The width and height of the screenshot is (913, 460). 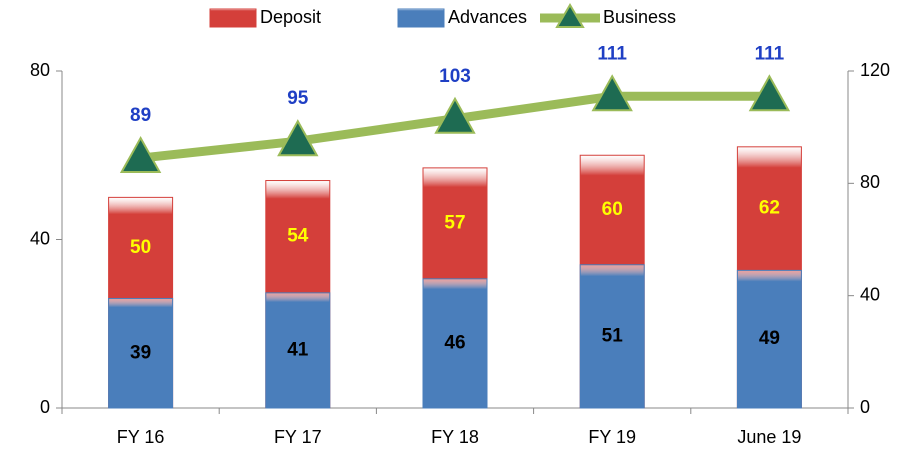 I want to click on y2-tick-label: 120, so click(x=875, y=70).